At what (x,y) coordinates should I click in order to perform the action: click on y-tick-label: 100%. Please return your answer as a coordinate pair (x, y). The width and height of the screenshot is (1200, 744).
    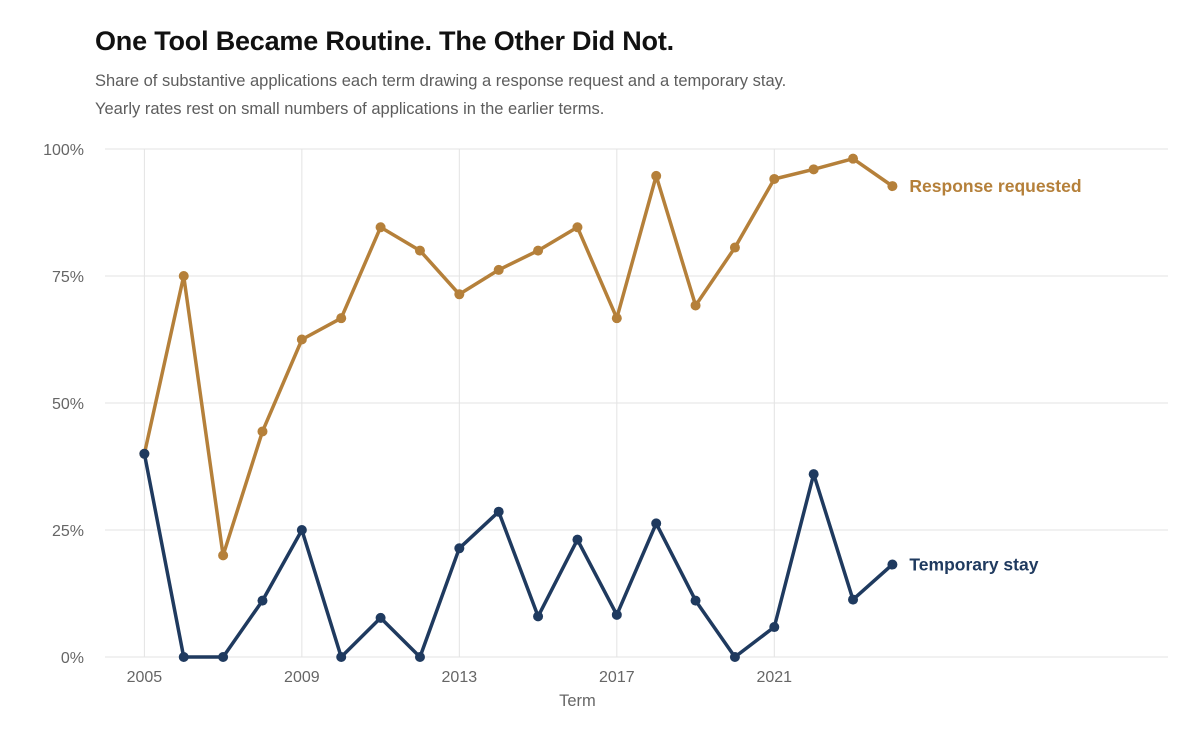
    Looking at the image, I should click on (63, 150).